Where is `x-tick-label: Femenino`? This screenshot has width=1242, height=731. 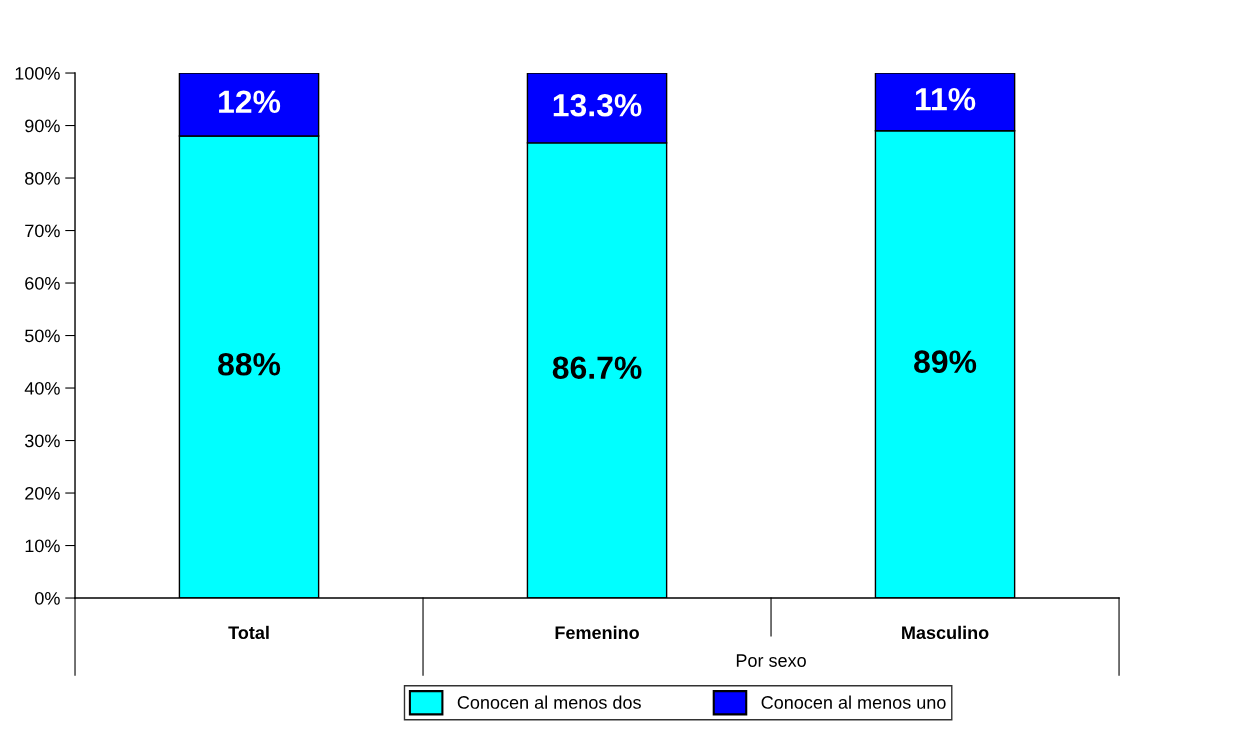
x-tick-label: Femenino is located at coordinates (597, 632).